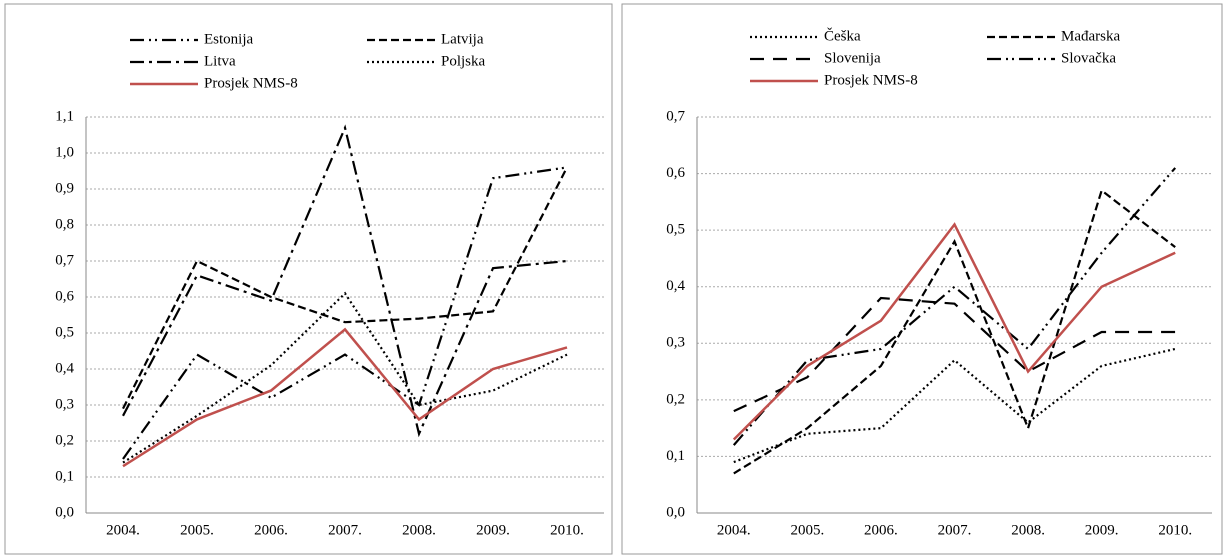  What do you see at coordinates (64, 116) in the screenshot?
I see `y-tick-label: 1,1` at bounding box center [64, 116].